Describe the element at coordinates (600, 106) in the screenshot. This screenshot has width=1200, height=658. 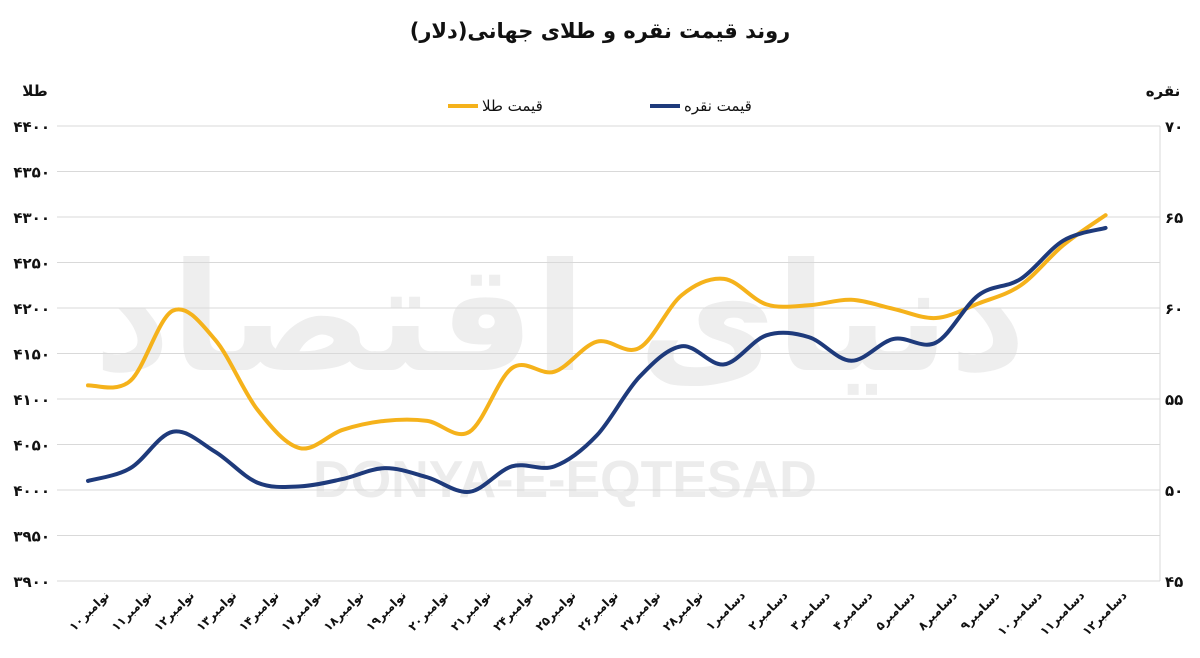
I see `legend: قیمت طلا قیمت نقره` at that location.